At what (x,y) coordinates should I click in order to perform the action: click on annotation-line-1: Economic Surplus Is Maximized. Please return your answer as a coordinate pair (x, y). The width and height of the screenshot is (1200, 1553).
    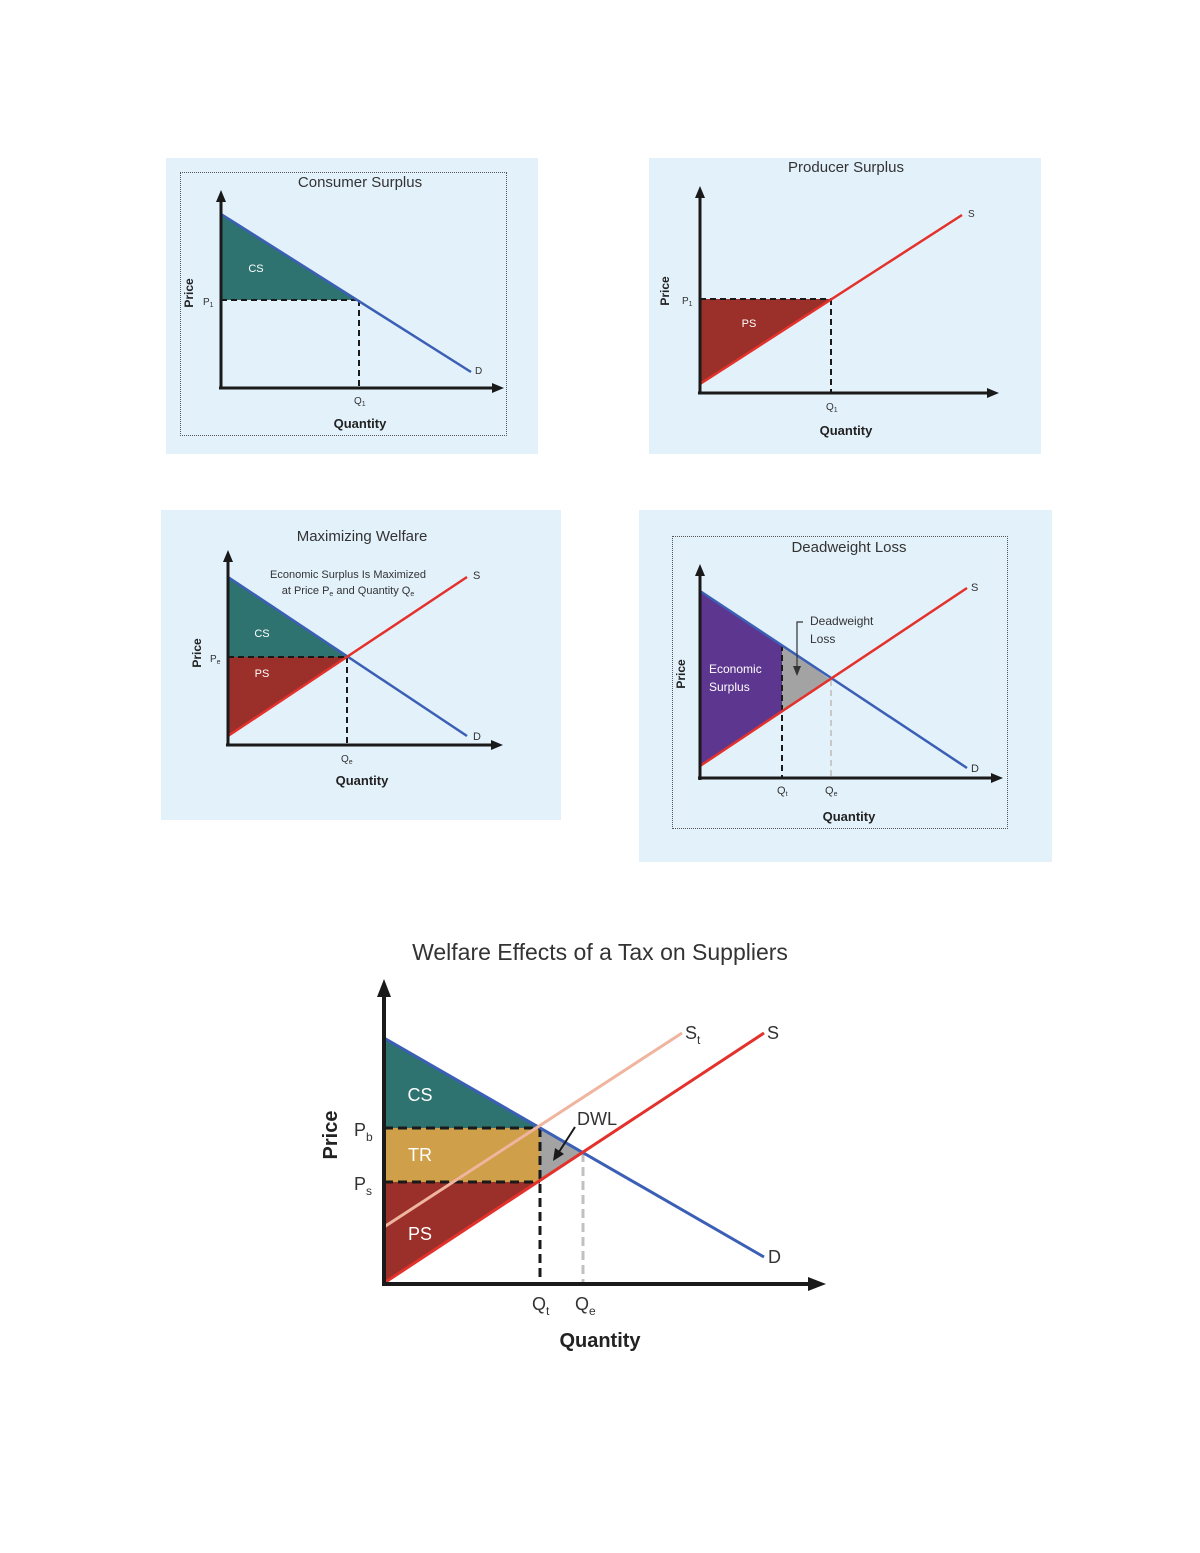
    Looking at the image, I should click on (348, 575).